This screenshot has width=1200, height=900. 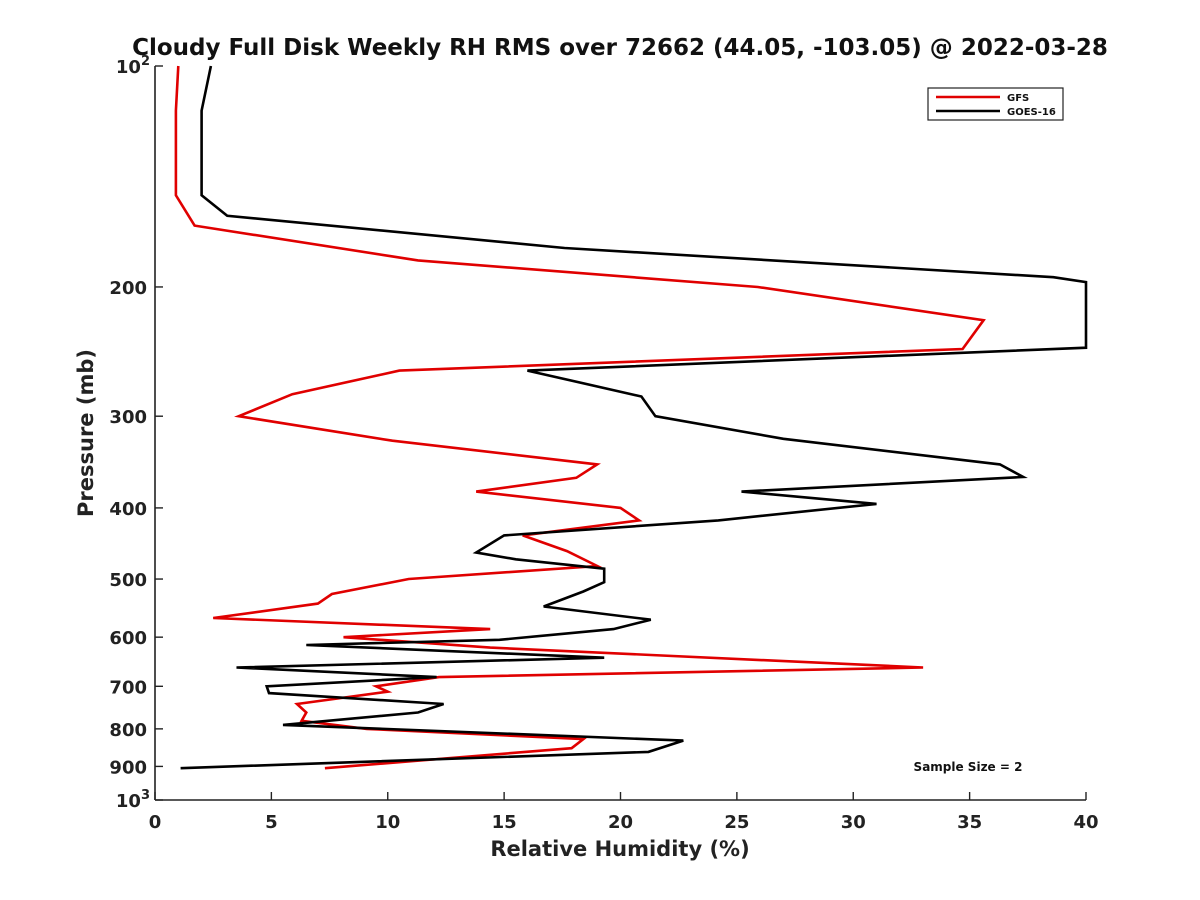 I want to click on x-tick-label: 10, so click(x=387, y=822).